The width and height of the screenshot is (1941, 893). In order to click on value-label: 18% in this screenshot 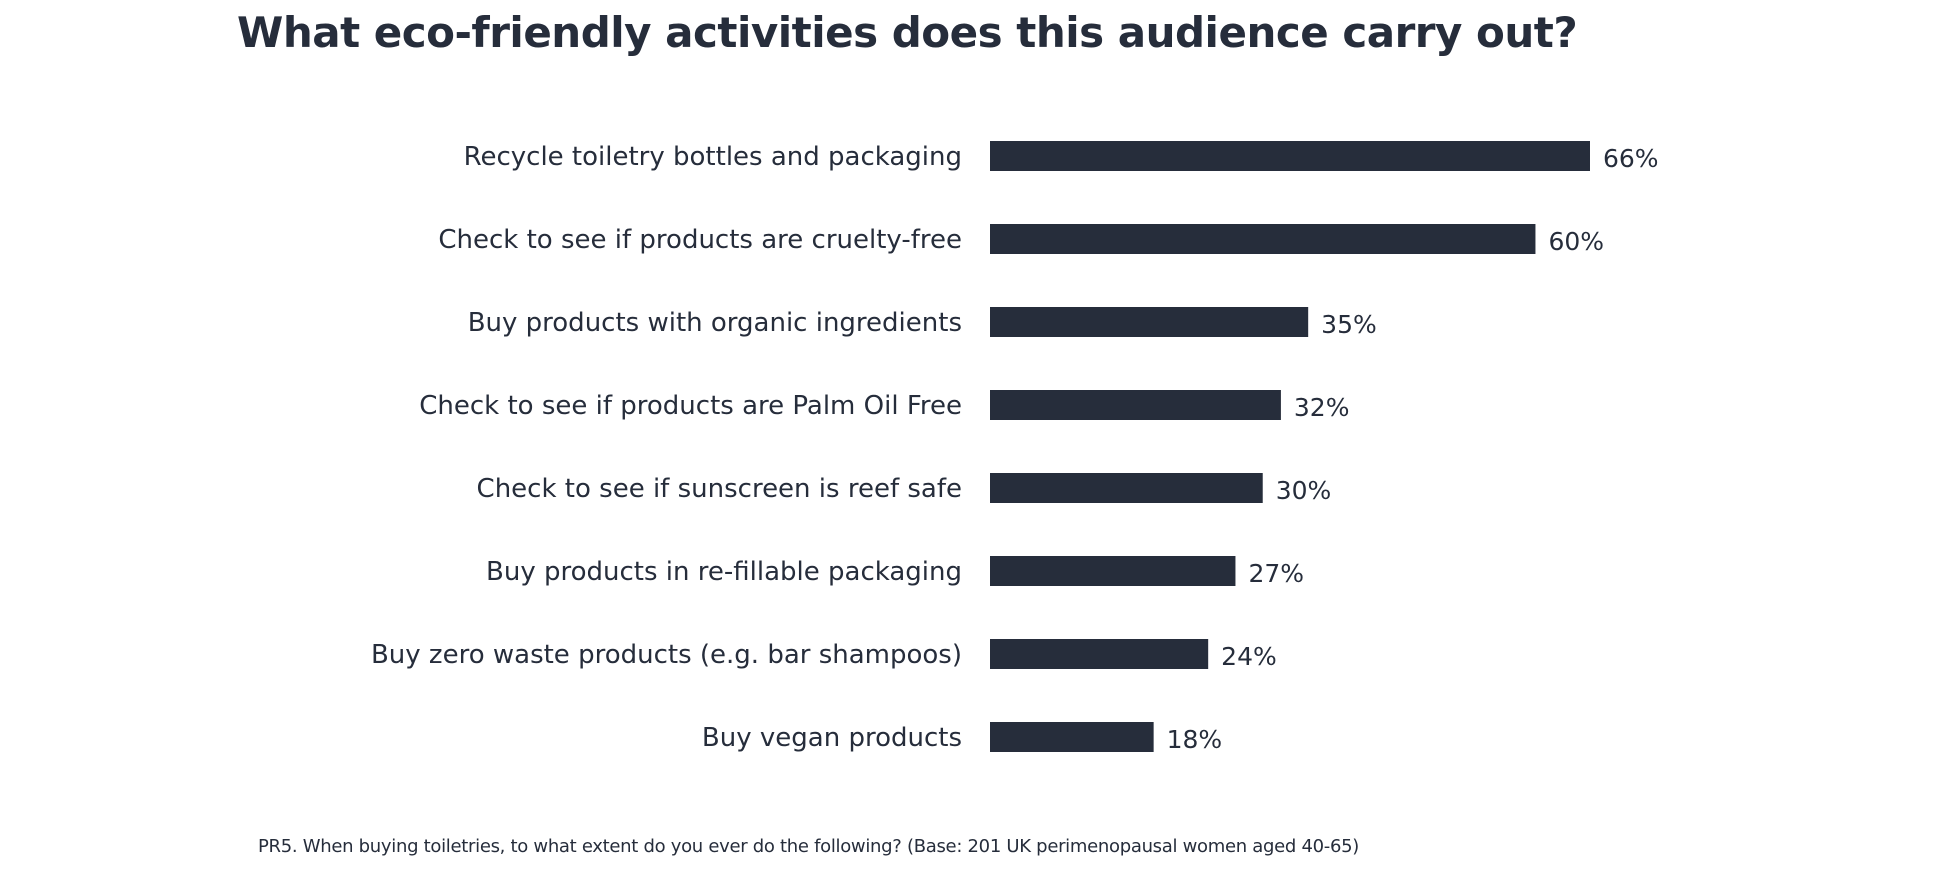, I will do `click(1195, 739)`.